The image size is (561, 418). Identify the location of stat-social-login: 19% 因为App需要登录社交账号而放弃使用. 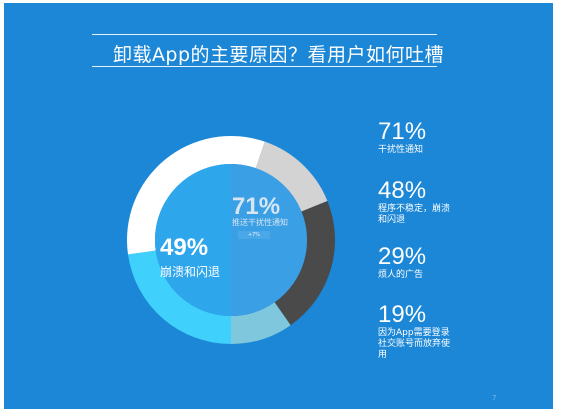
(417, 332).